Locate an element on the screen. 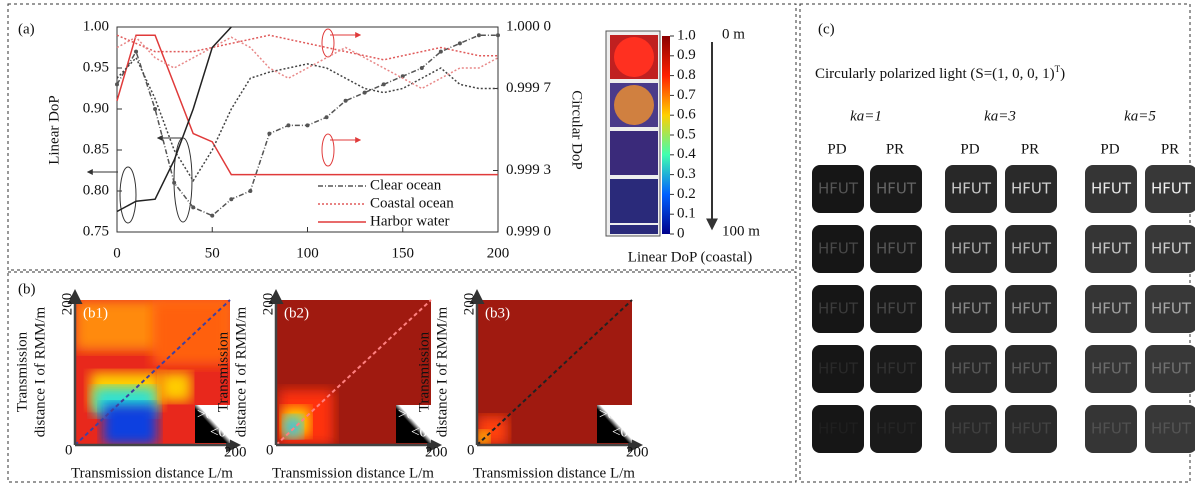 The width and height of the screenshot is (1195, 484). colorbar-tick-label: 0.5 is located at coordinates (686, 134).